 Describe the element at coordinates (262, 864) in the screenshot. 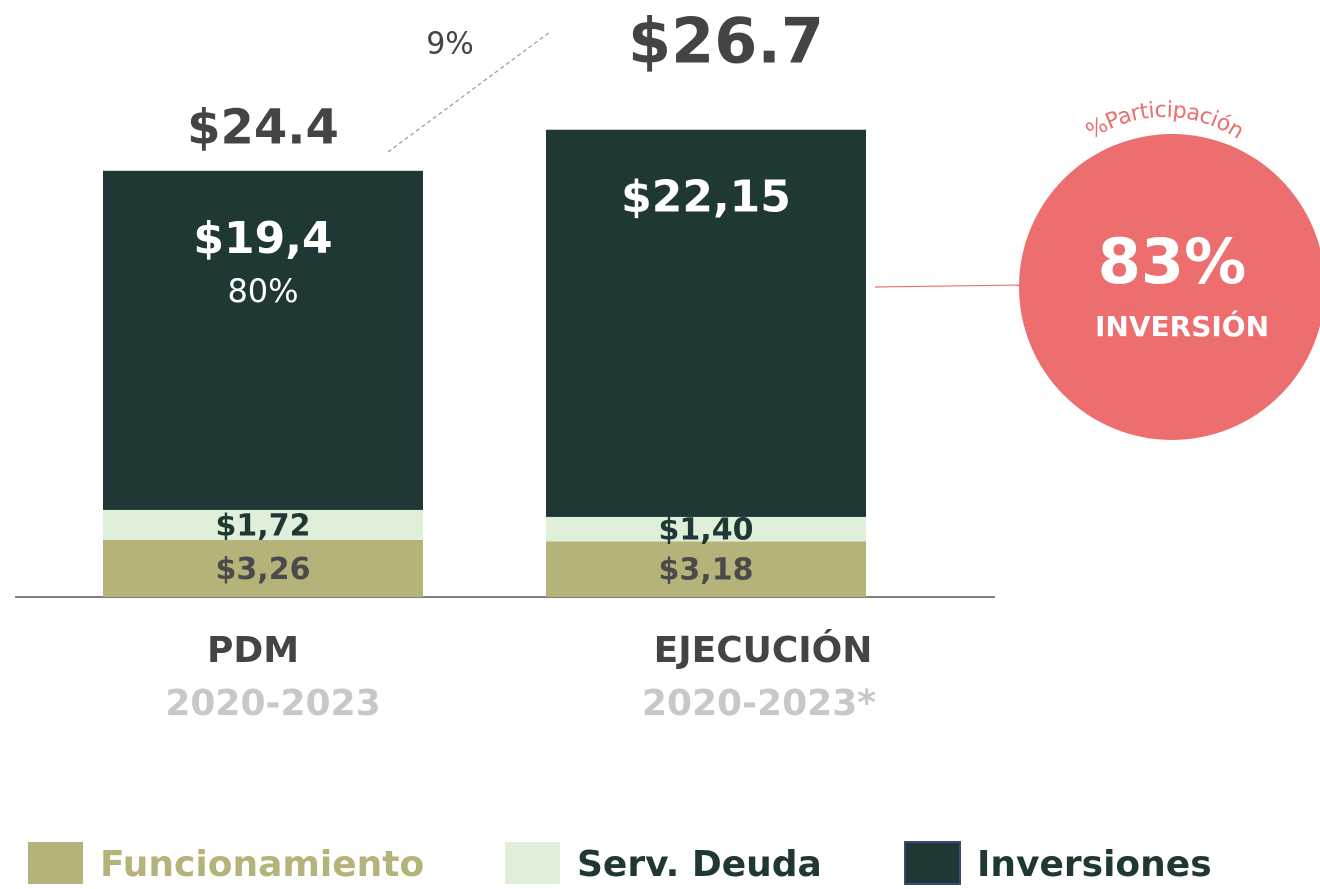

I see `legend-label: Funcionamiento` at that location.